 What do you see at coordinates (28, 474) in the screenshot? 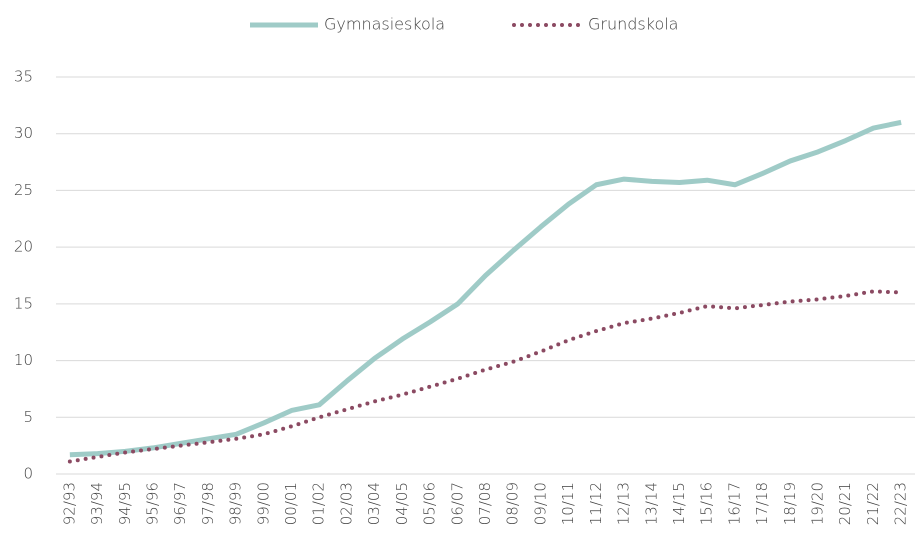
I see `y-tick-label: 0` at bounding box center [28, 474].